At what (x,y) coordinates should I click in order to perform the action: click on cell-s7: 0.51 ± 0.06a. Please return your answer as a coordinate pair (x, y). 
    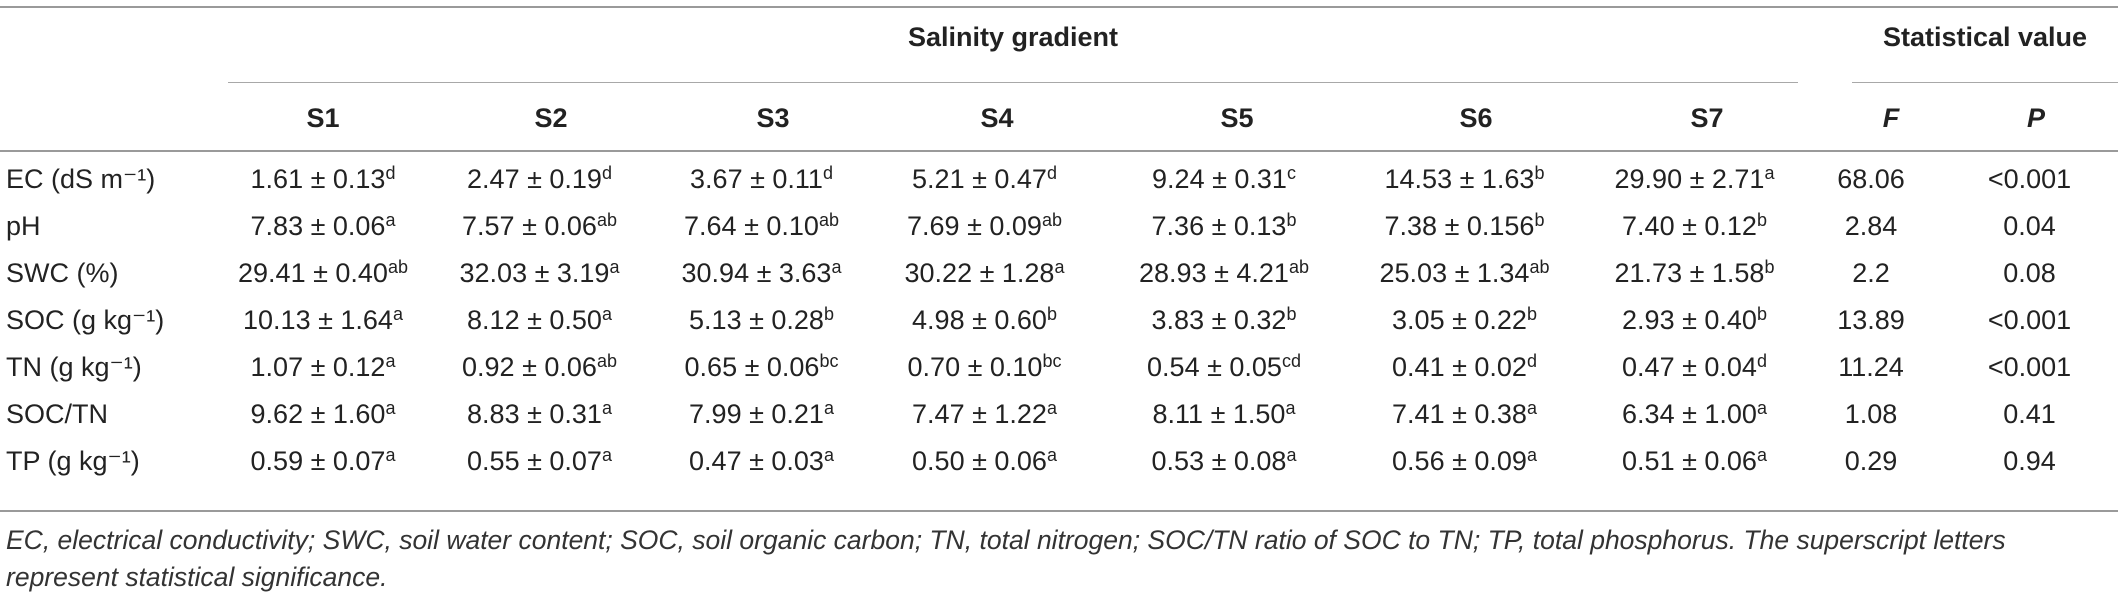
    Looking at the image, I should click on (1694, 461).